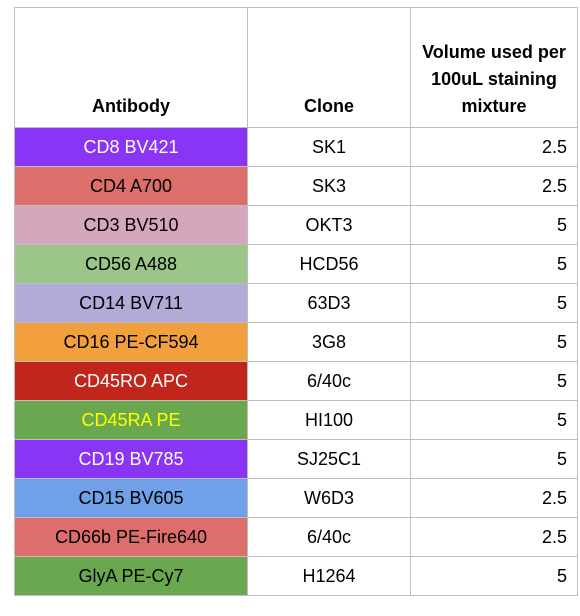  I want to click on table-row: CD8 BV421 SK1 2.5, so click(296, 147).